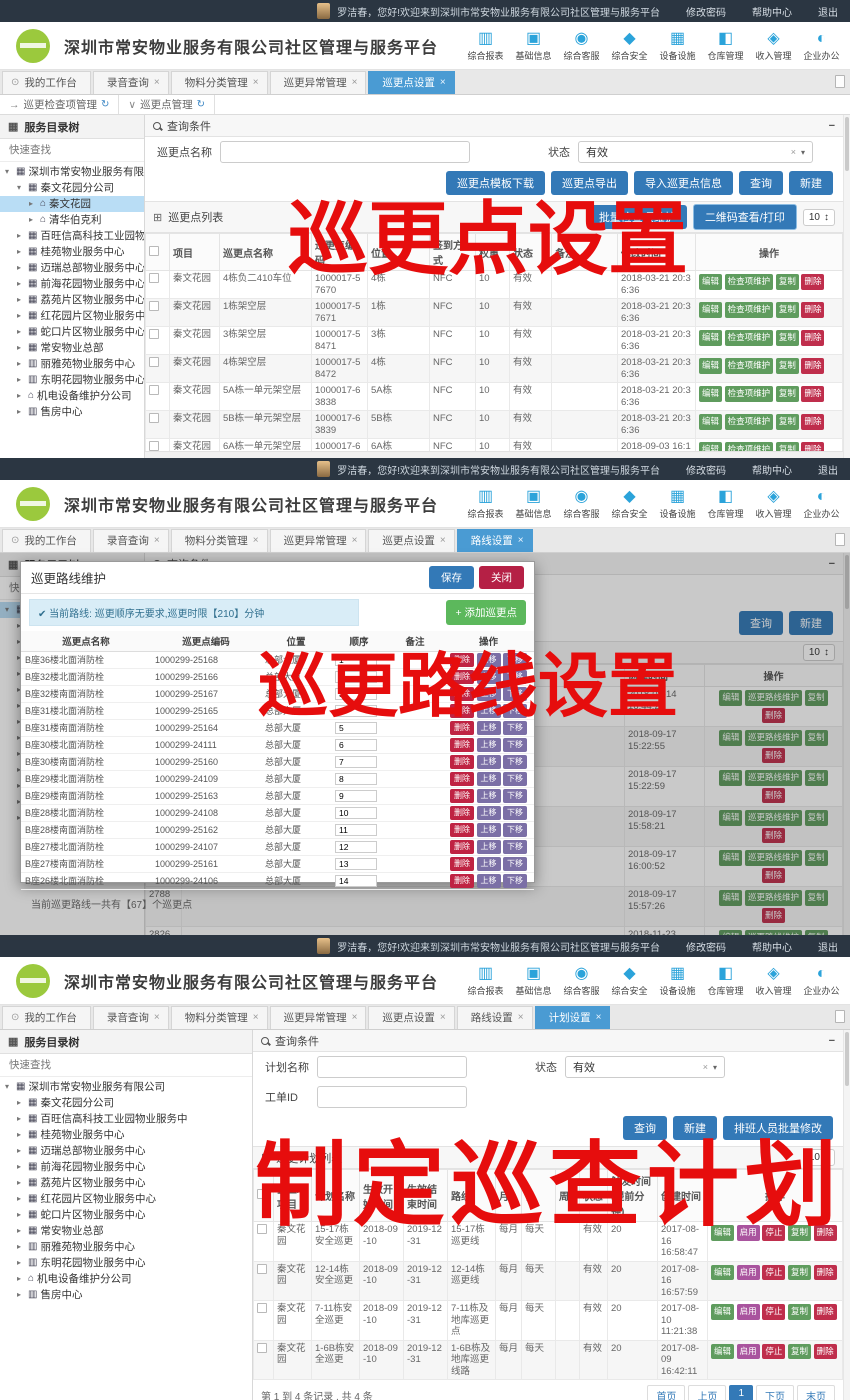 Image resolution: width=850 pixels, height=1400 pixels. Describe the element at coordinates (683, 183) in the screenshot. I see `import-button: 导入巡更点信息` at that location.